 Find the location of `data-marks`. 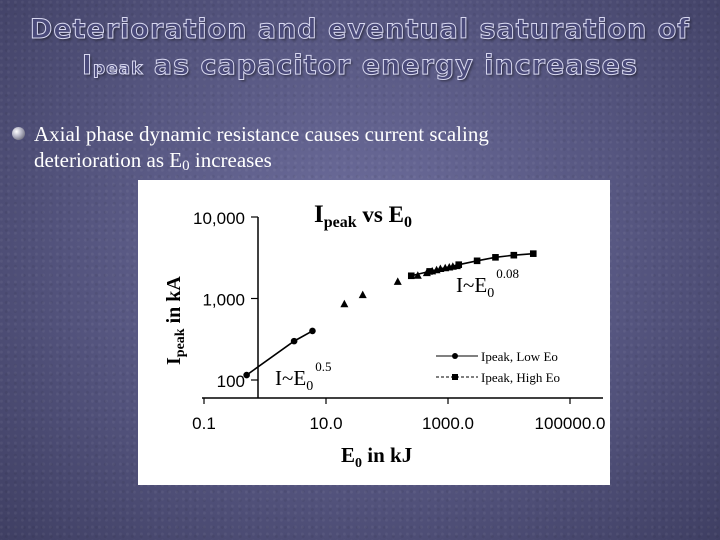

data-marks is located at coordinates (390, 314).